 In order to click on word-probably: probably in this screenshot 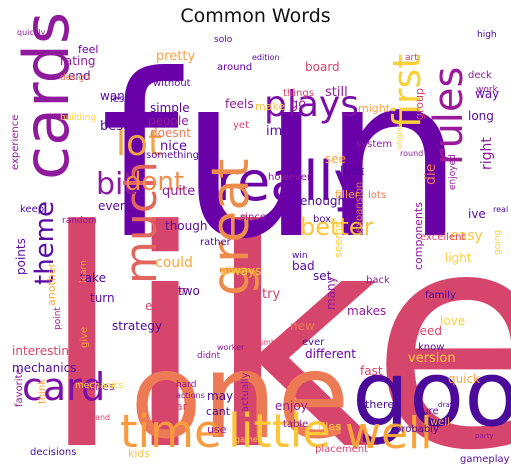, I will do `click(417, 429)`.